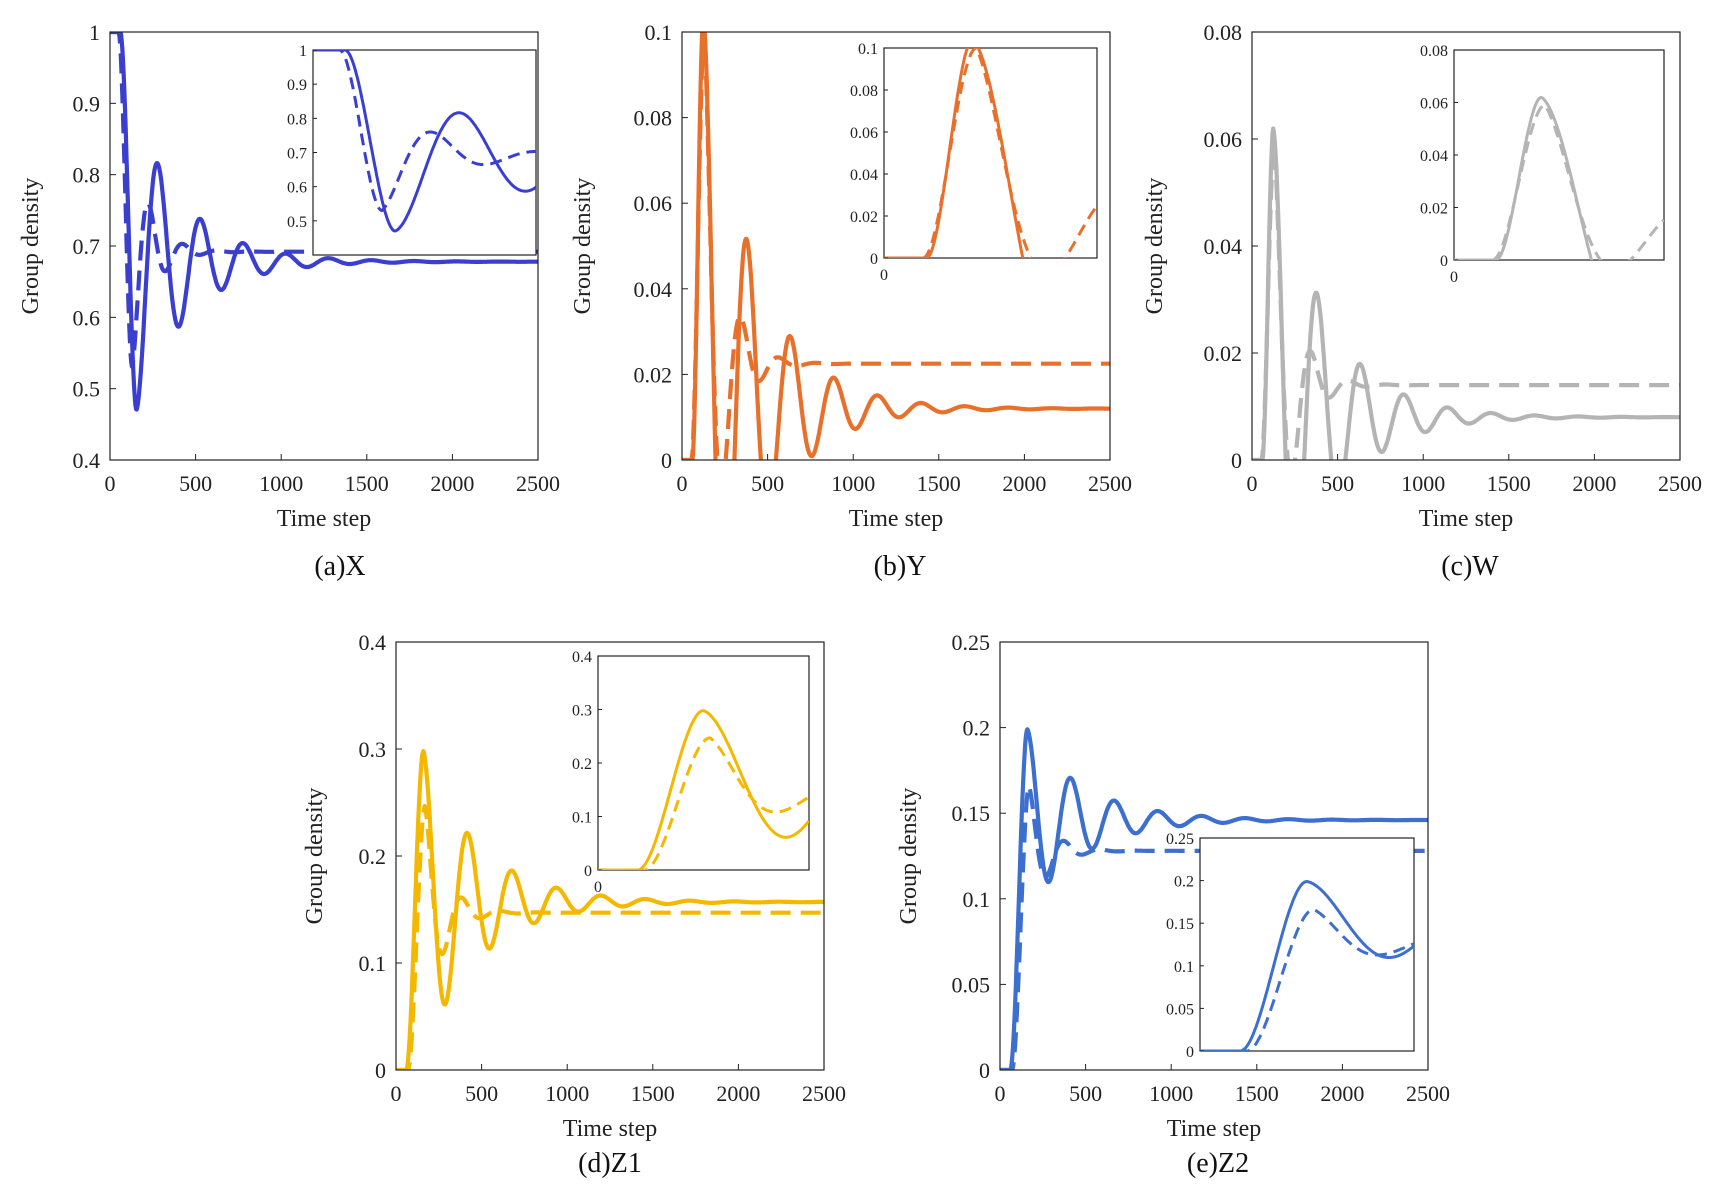 This screenshot has width=1718, height=1202. I want to click on inset-y-tick-label: 1, so click(303, 51).